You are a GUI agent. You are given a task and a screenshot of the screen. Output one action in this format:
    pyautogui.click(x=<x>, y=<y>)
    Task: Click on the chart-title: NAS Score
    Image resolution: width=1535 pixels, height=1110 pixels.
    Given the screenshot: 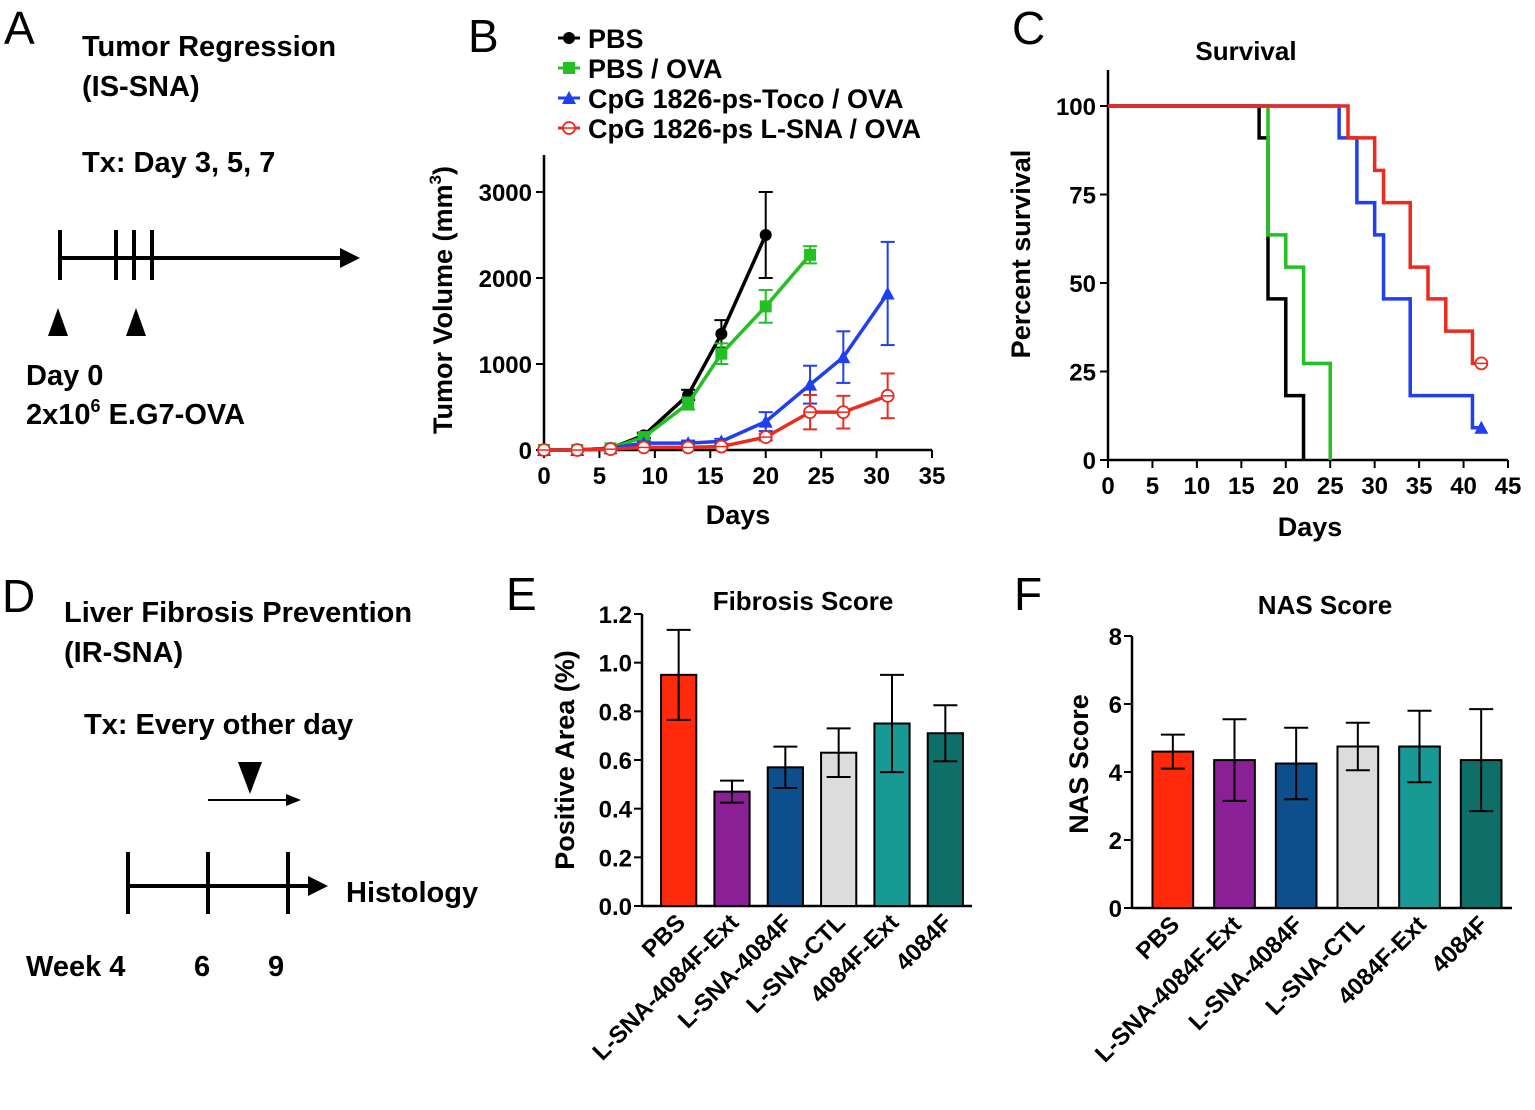 What is the action you would take?
    pyautogui.click(x=1325, y=605)
    